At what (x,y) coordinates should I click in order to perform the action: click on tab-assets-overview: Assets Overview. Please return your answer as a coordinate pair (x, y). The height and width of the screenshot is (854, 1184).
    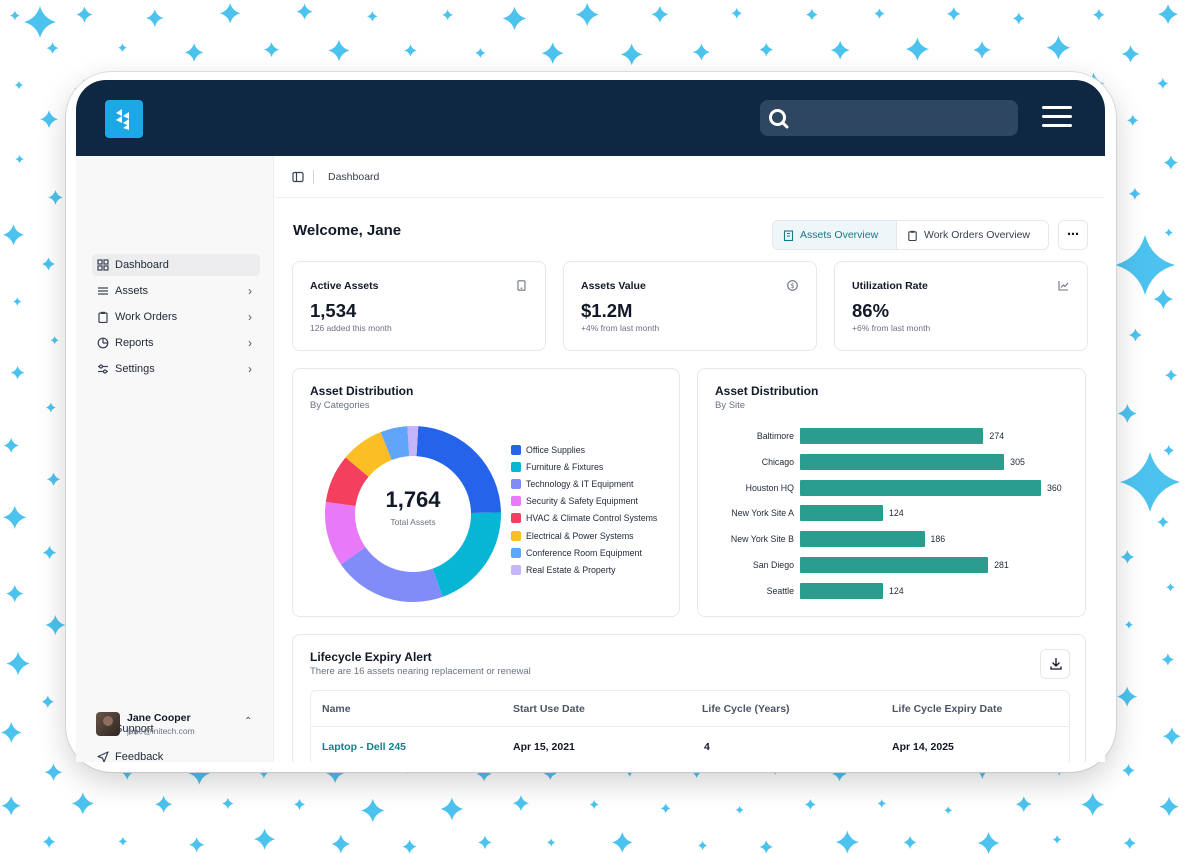
    Looking at the image, I should click on (835, 235).